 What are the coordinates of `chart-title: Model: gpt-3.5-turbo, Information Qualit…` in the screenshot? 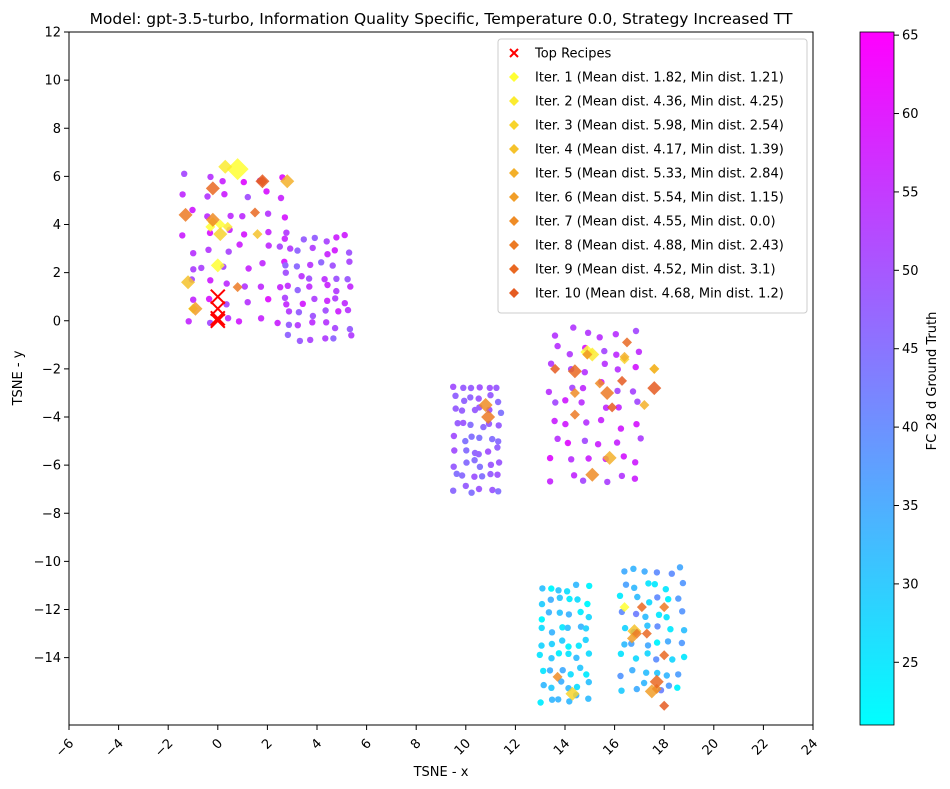 It's located at (441, 19).